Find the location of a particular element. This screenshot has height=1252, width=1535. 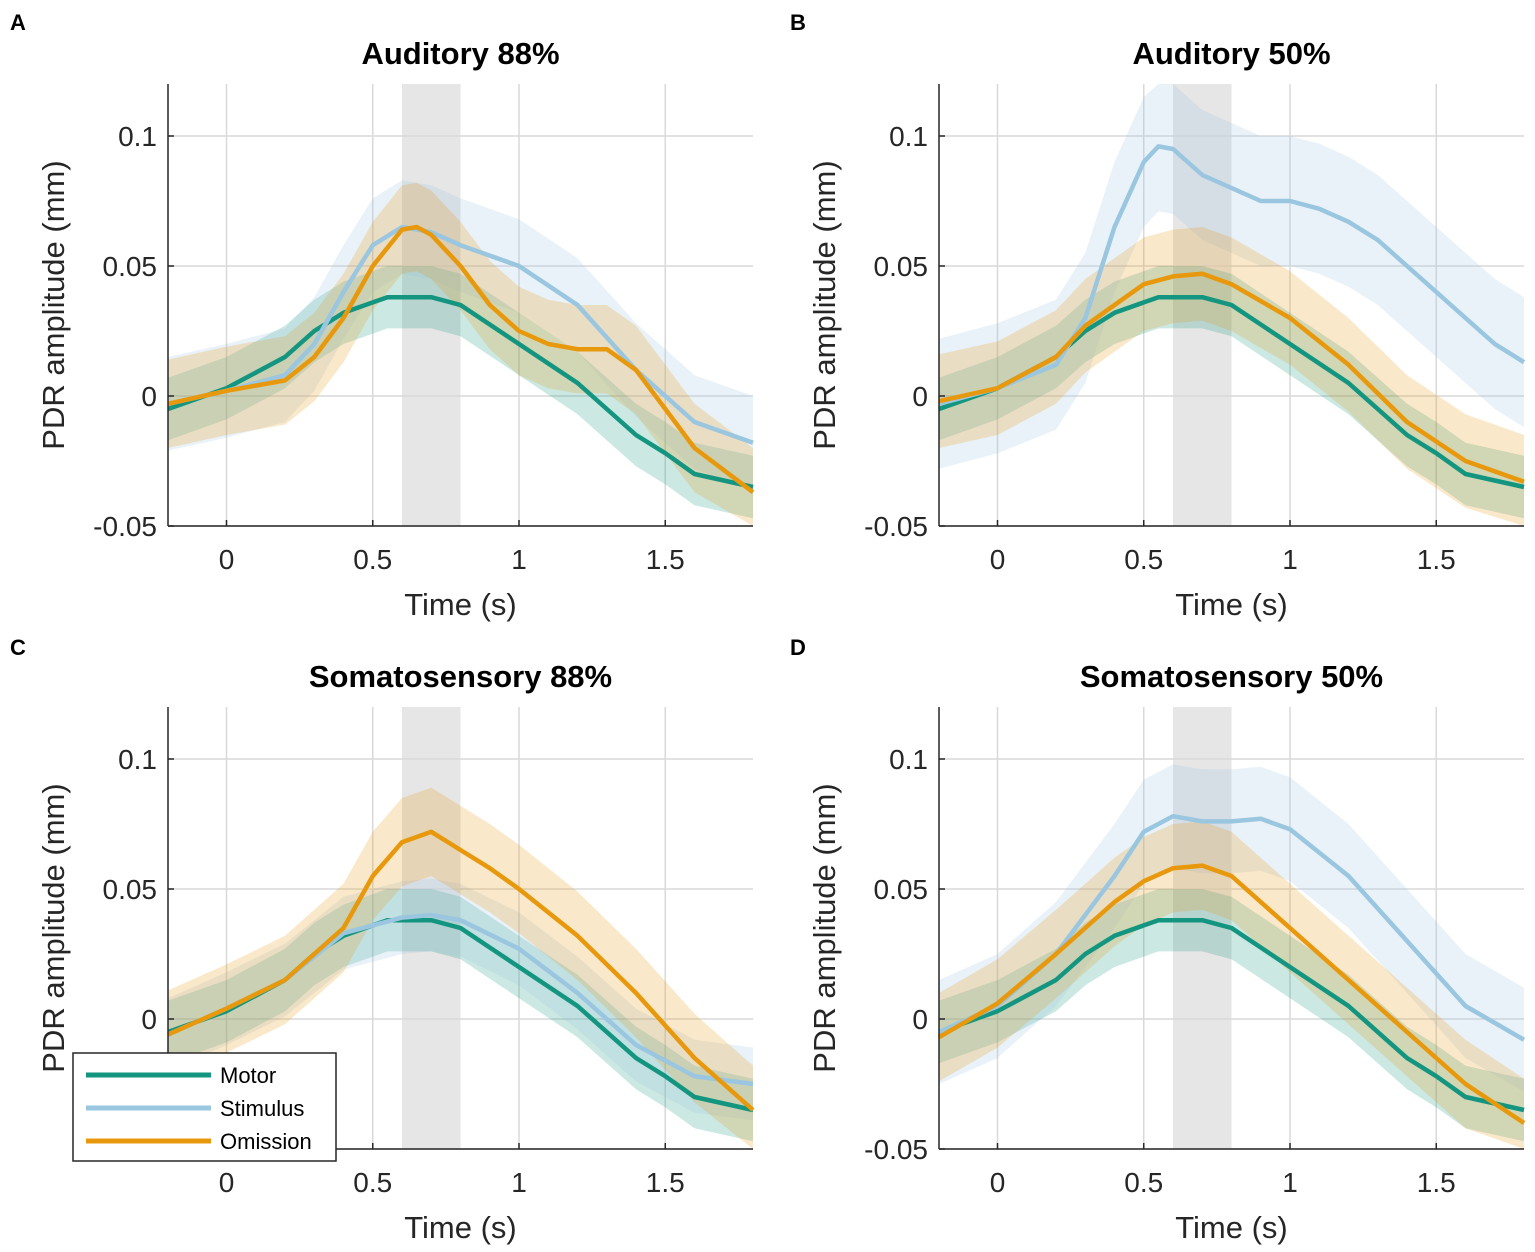

panel-title: Auditory 50% is located at coordinates (1231, 53).